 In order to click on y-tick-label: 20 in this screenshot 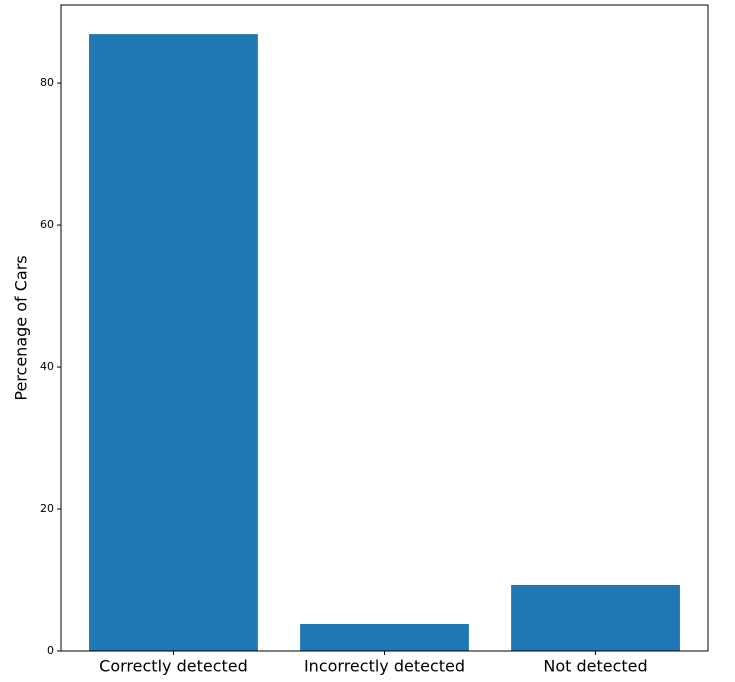, I will do `click(47, 508)`.